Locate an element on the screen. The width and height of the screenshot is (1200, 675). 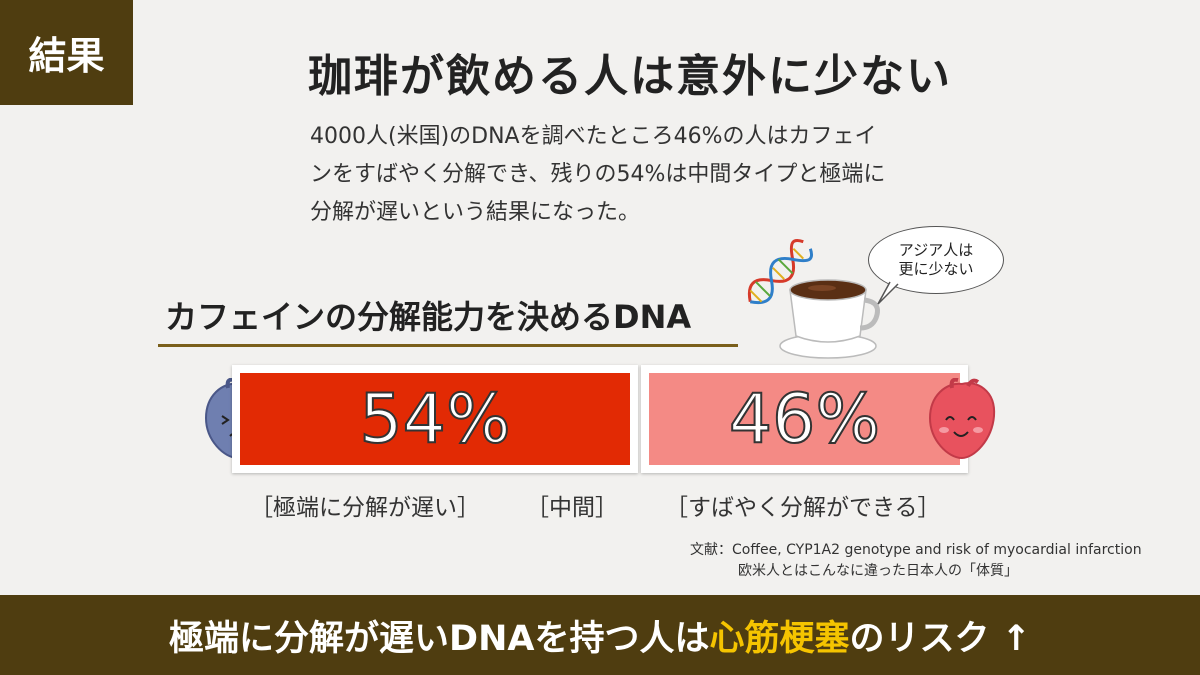
label-slow: ［極端に分解が遅い］ is located at coordinates (365, 508).